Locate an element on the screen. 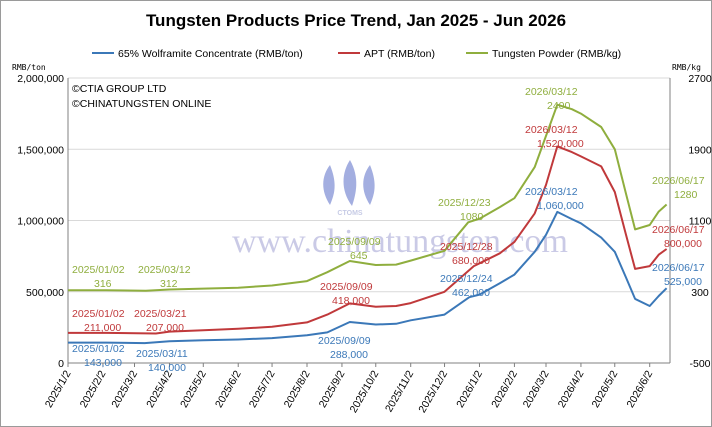  data-label: 2400 is located at coordinates (559, 106).